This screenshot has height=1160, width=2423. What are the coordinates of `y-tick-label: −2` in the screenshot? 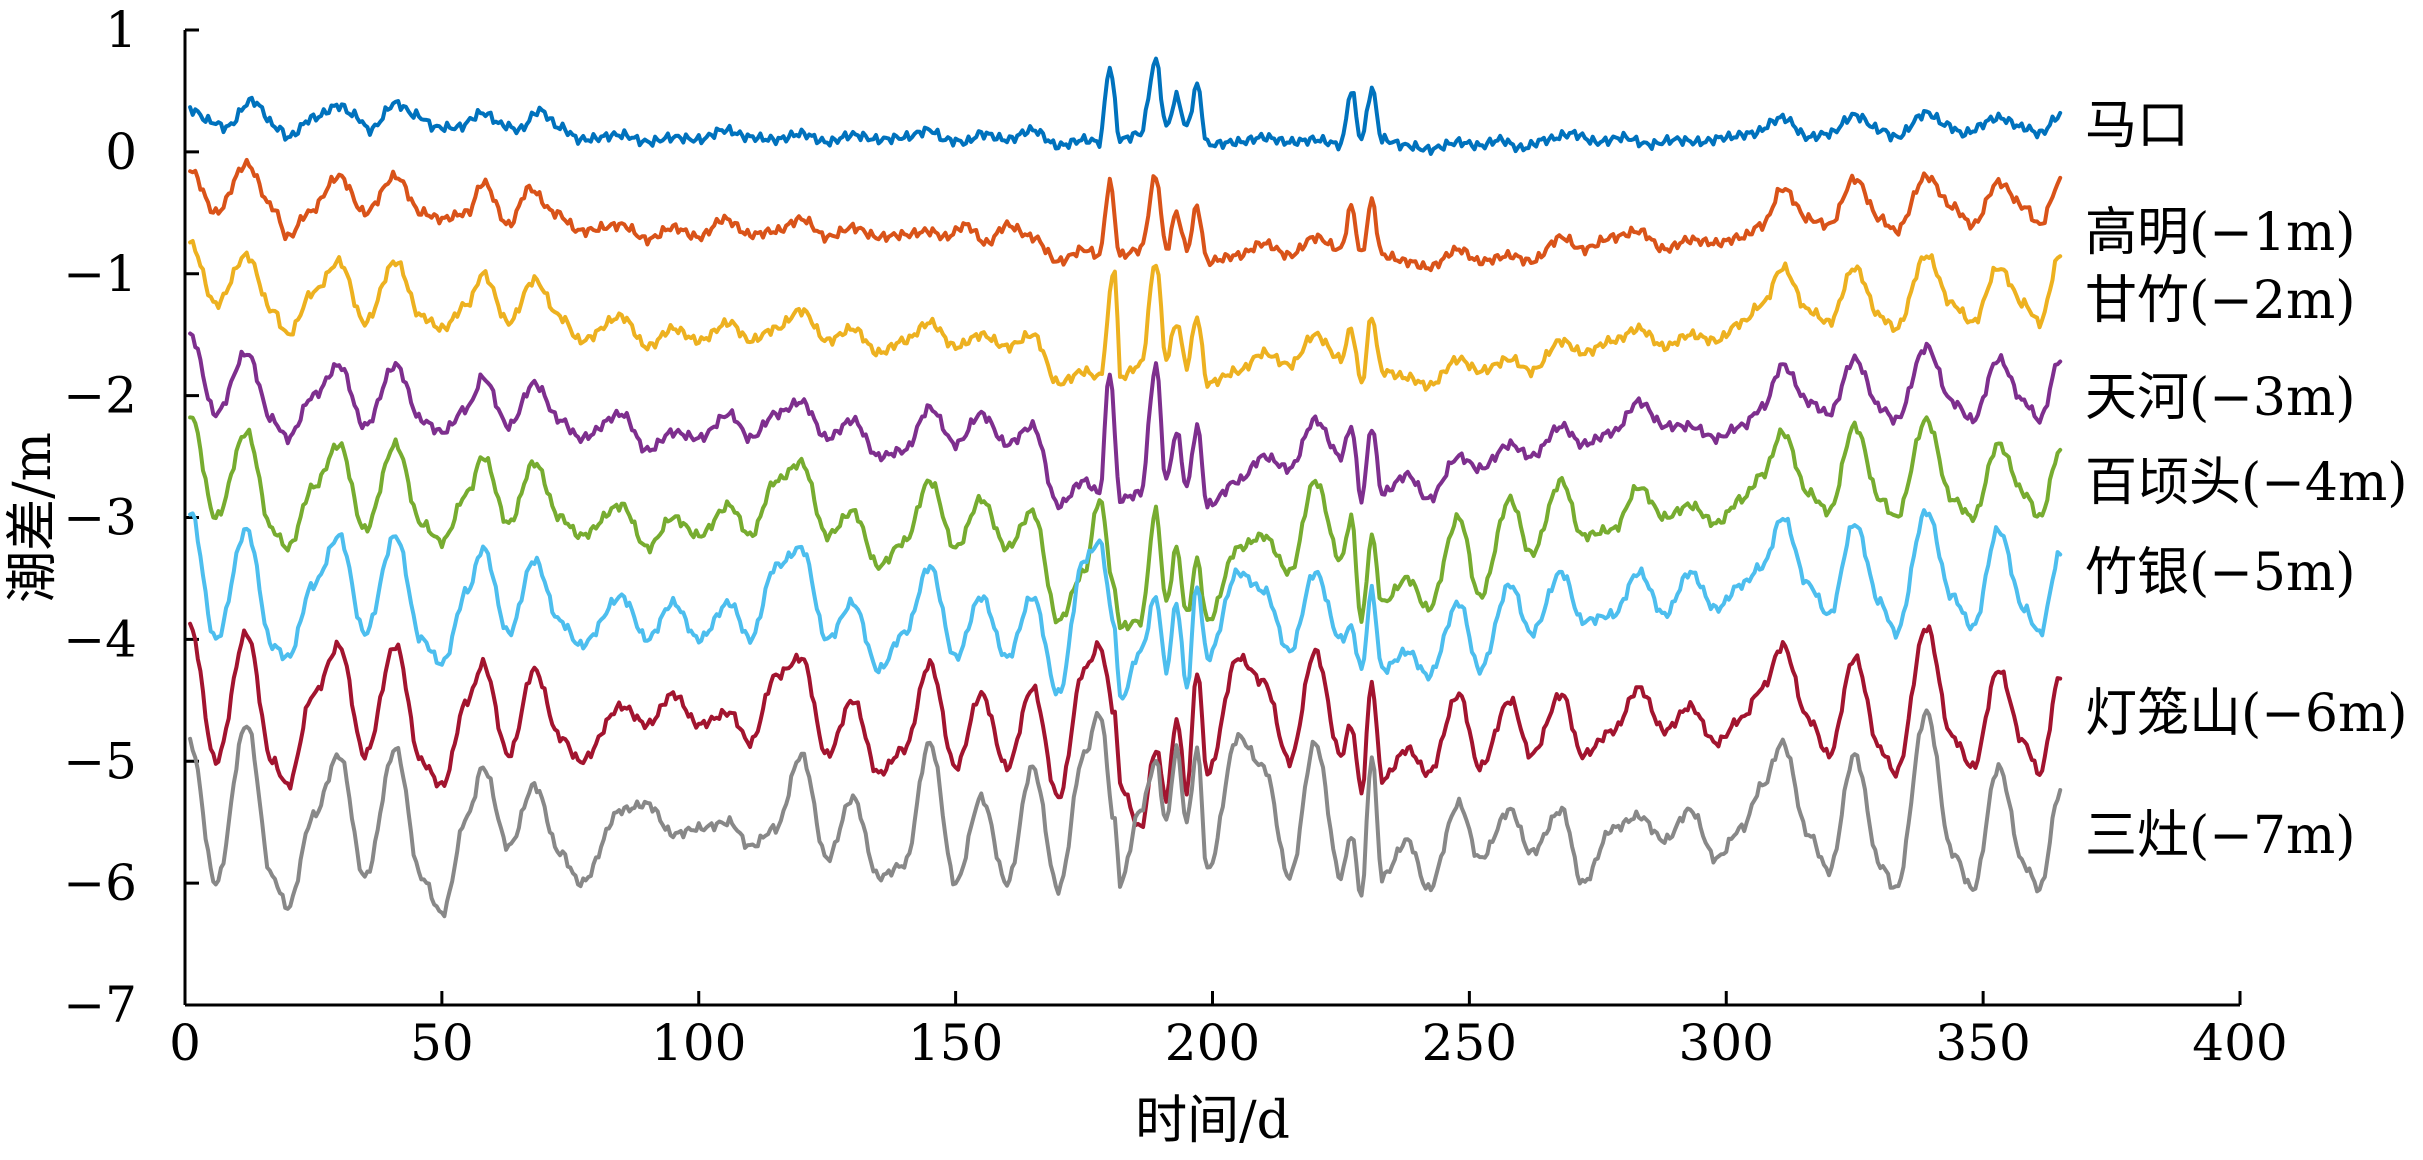 It's located at (100, 396).